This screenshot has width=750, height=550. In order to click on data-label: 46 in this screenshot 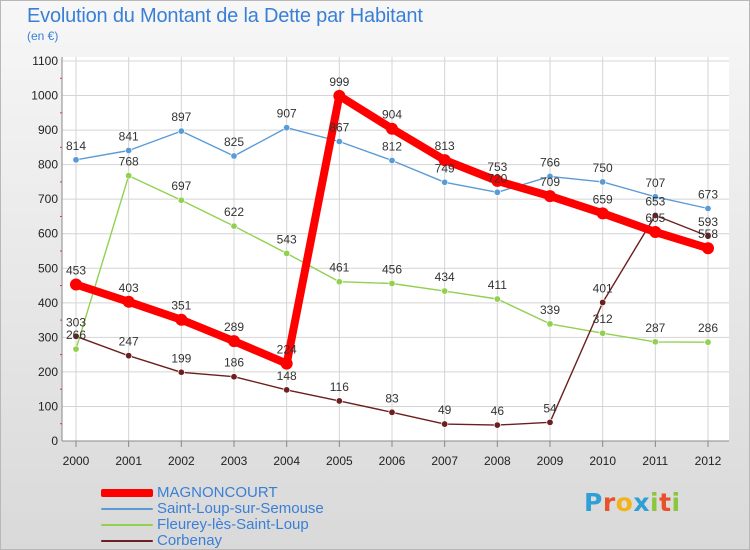, I will do `click(498, 411)`.